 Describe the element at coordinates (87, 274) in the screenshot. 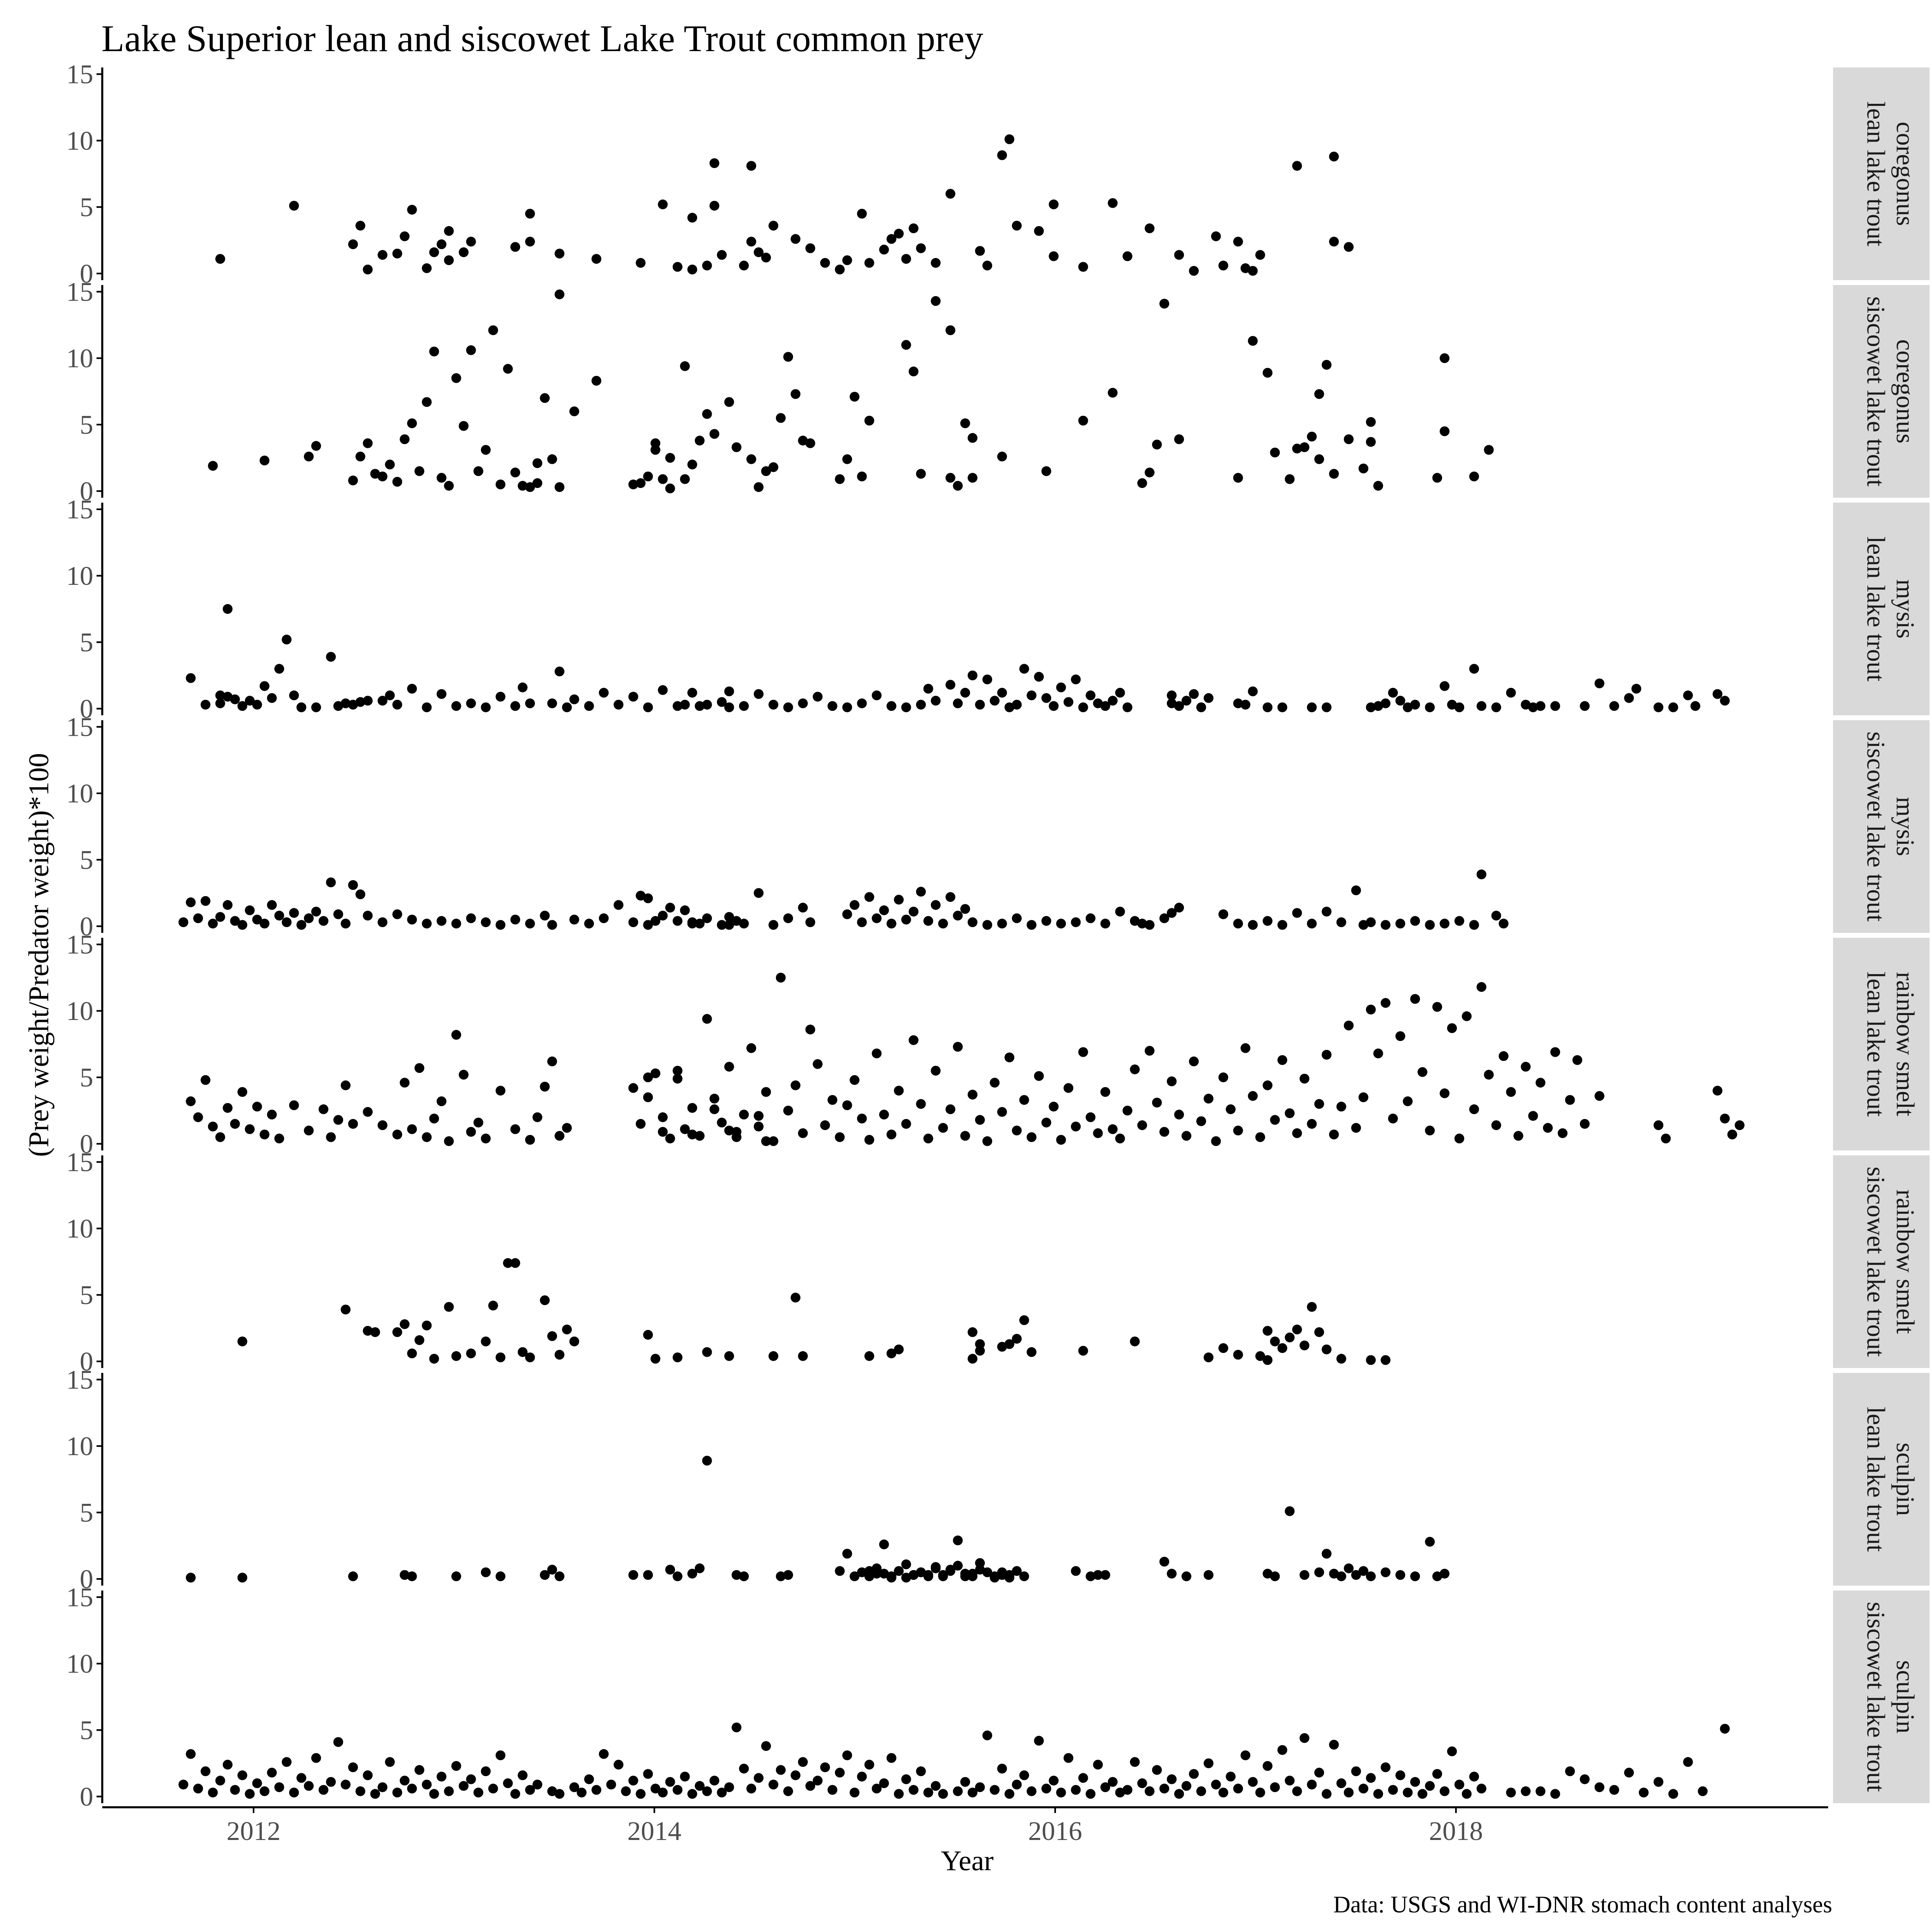

I see `y-tick-label: 0` at that location.